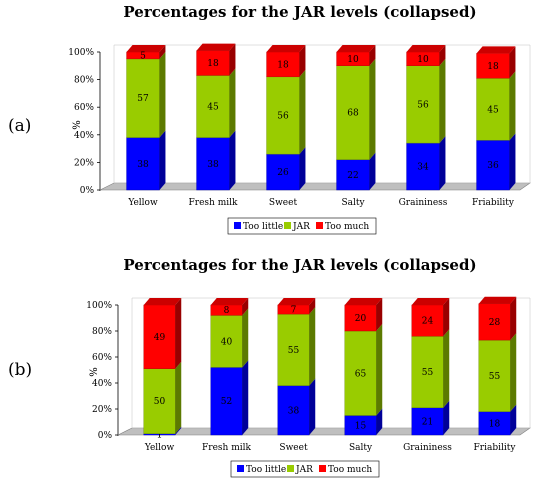 The width and height of the screenshot is (550, 484). Describe the element at coordinates (226, 402) in the screenshot. I see `data-label: 52` at that location.